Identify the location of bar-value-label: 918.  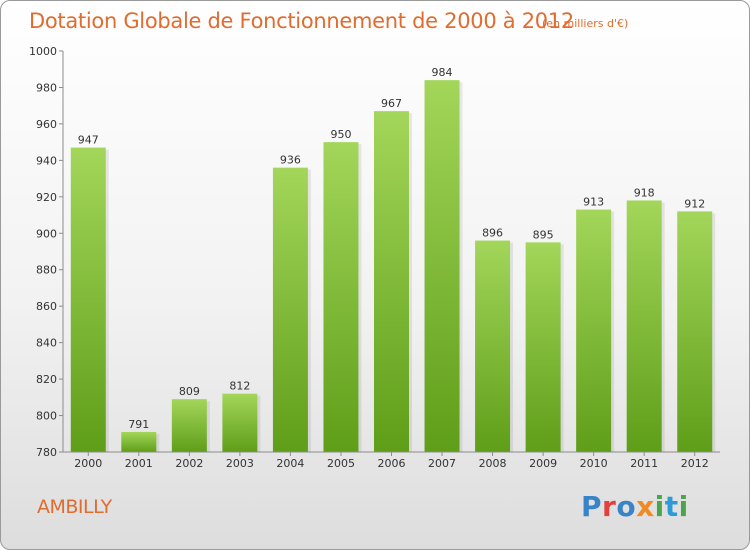
(644, 192).